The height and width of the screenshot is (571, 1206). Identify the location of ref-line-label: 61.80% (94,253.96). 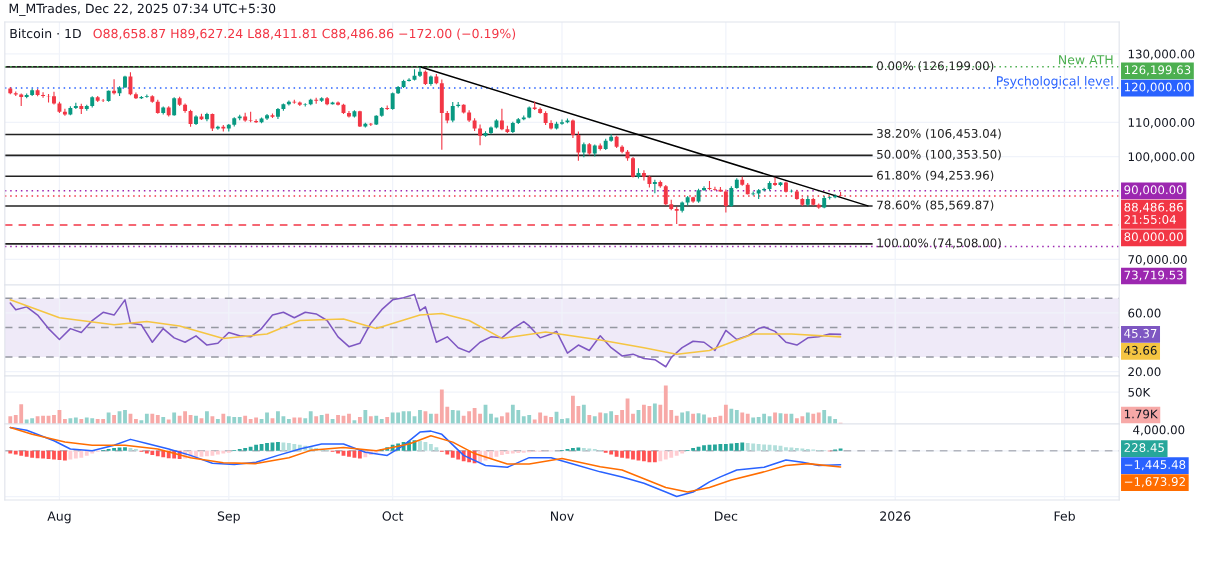
(935, 176).